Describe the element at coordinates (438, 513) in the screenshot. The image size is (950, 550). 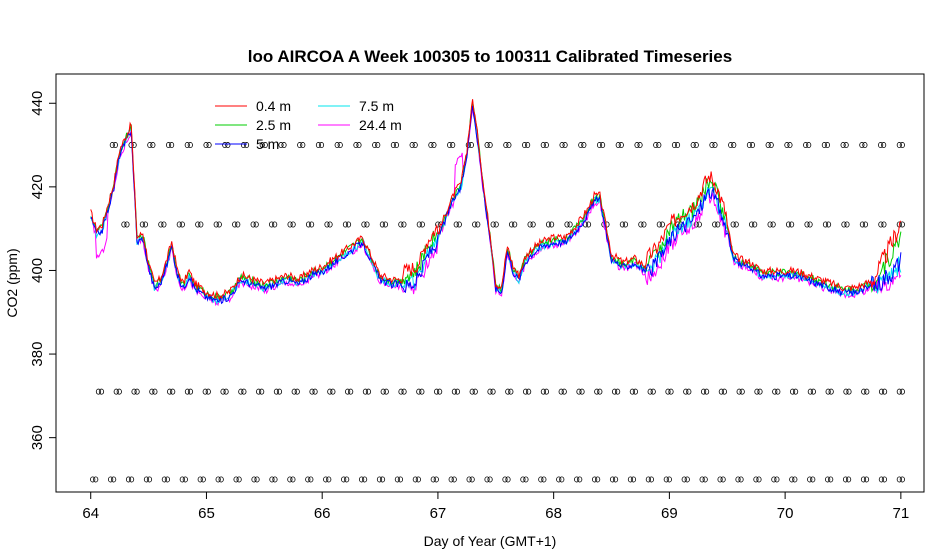
I see `x-tick-label: 67` at that location.